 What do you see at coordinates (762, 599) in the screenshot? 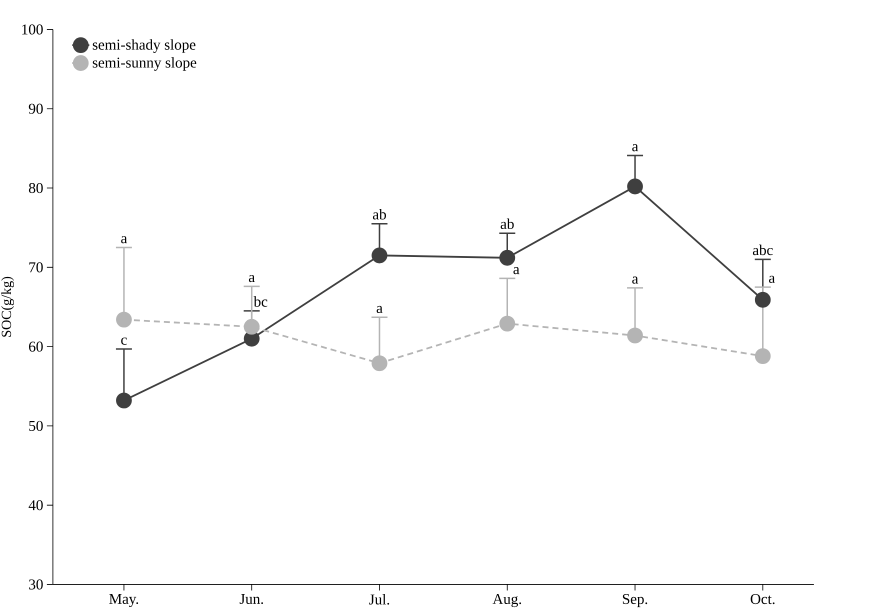
I see `x-tick-label: Oct.` at bounding box center [762, 599].